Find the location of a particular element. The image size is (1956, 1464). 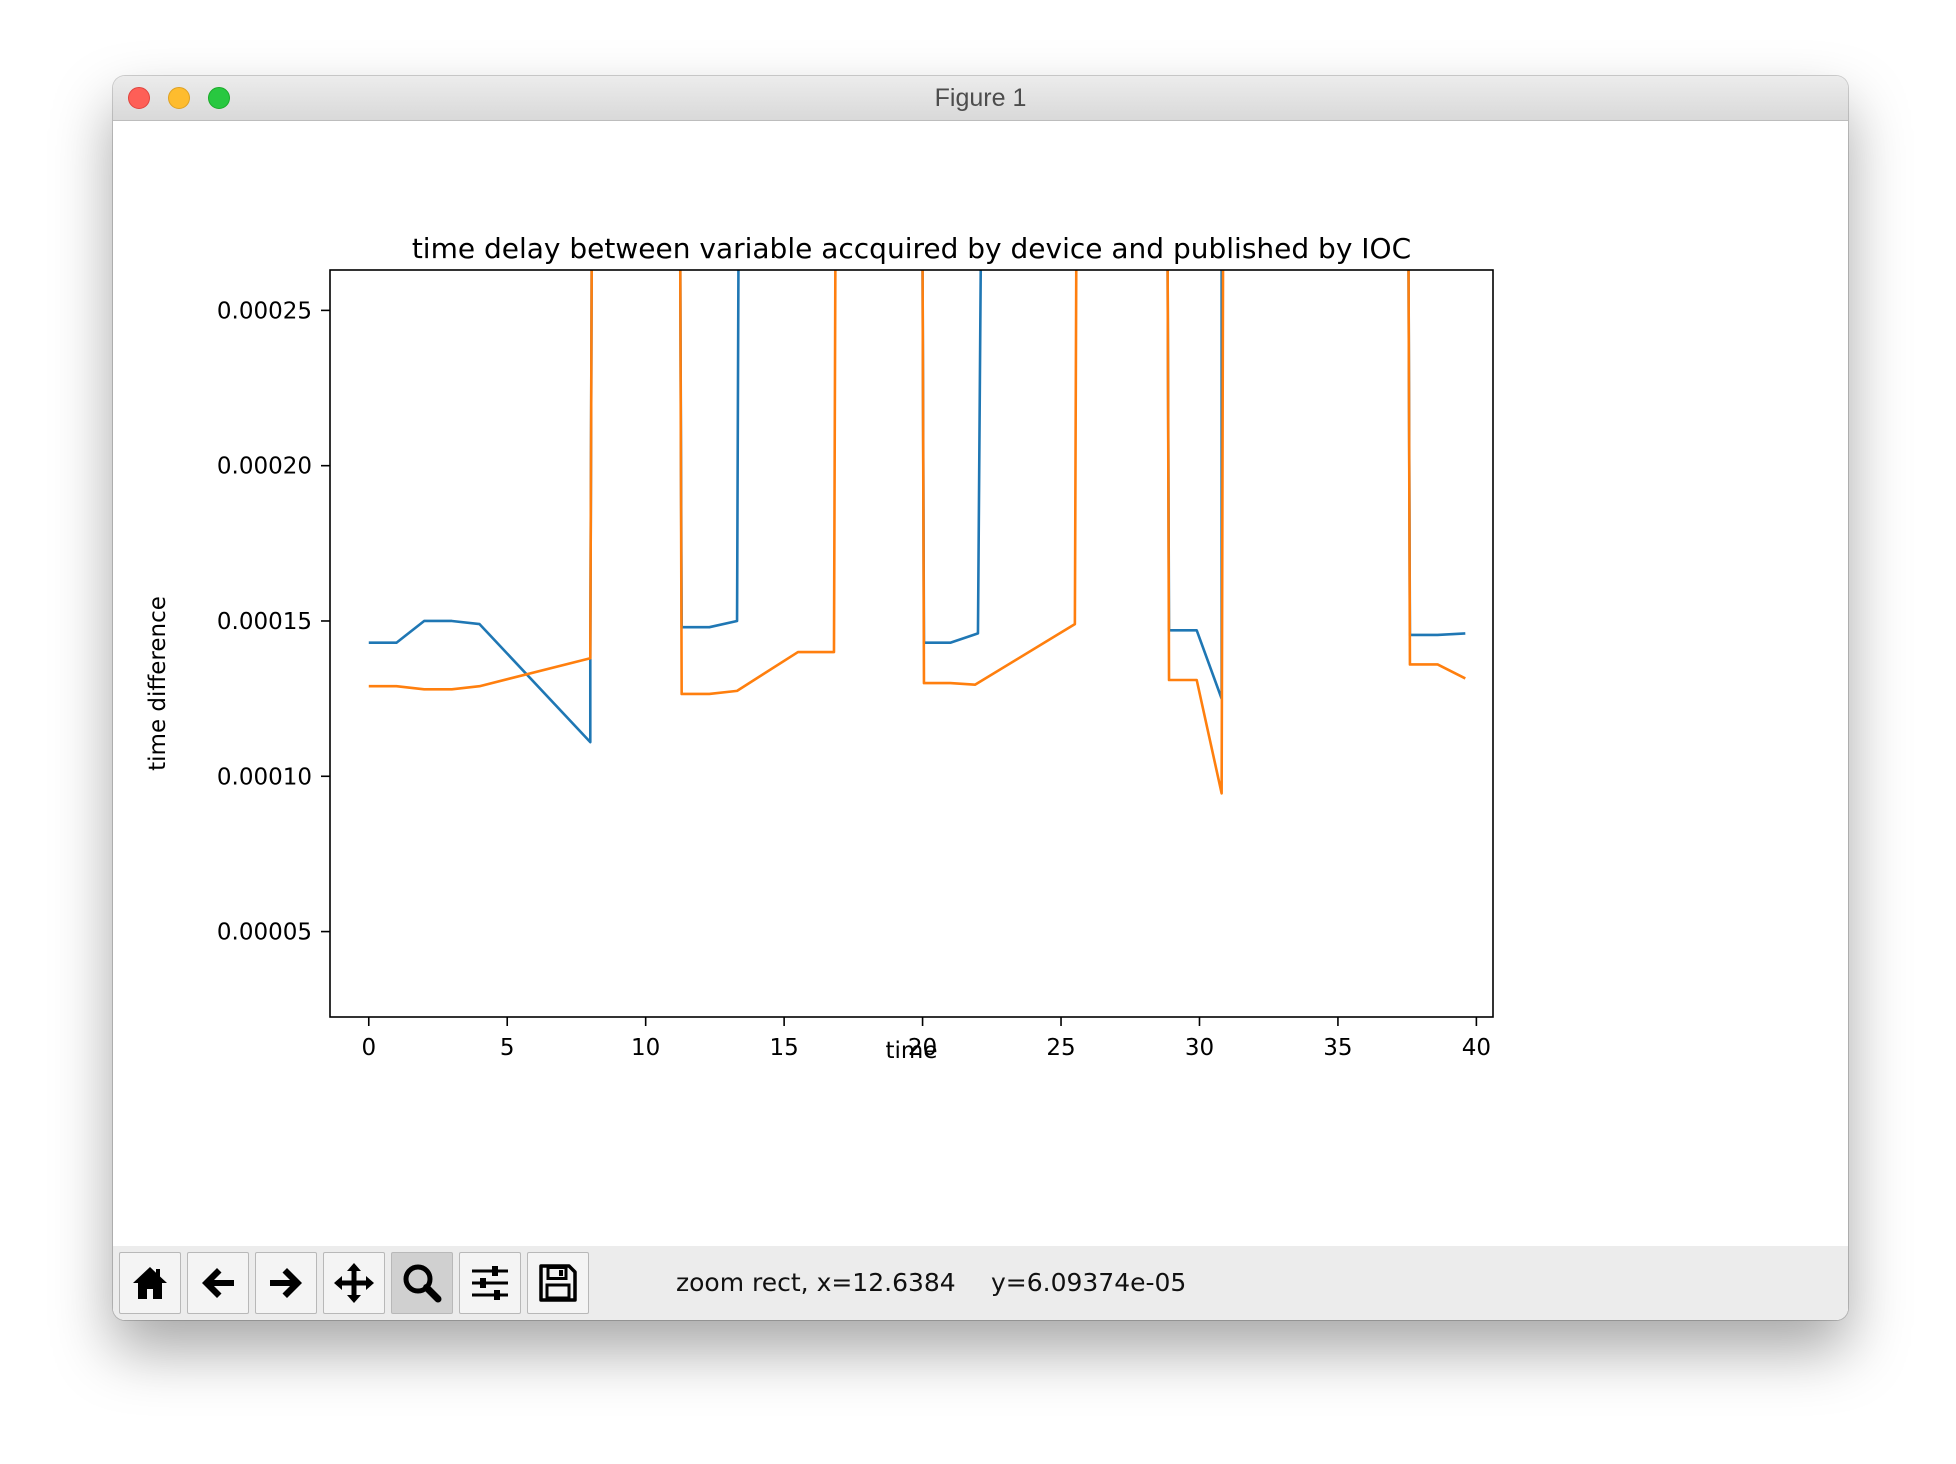

home-button is located at coordinates (150, 1283).